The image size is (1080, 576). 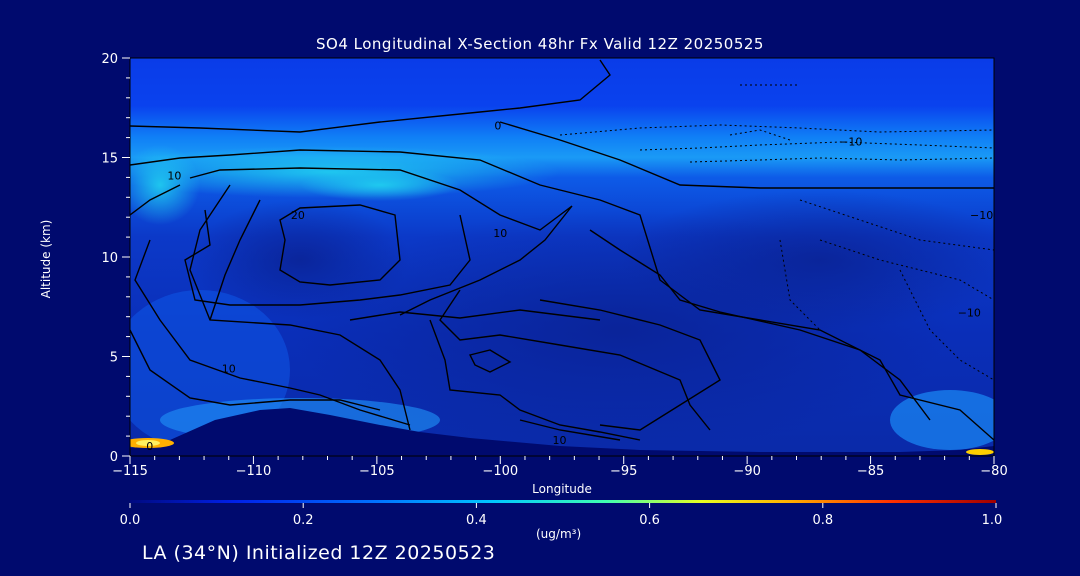 What do you see at coordinates (130, 471) in the screenshot?
I see `x-tick-label: −115` at bounding box center [130, 471].